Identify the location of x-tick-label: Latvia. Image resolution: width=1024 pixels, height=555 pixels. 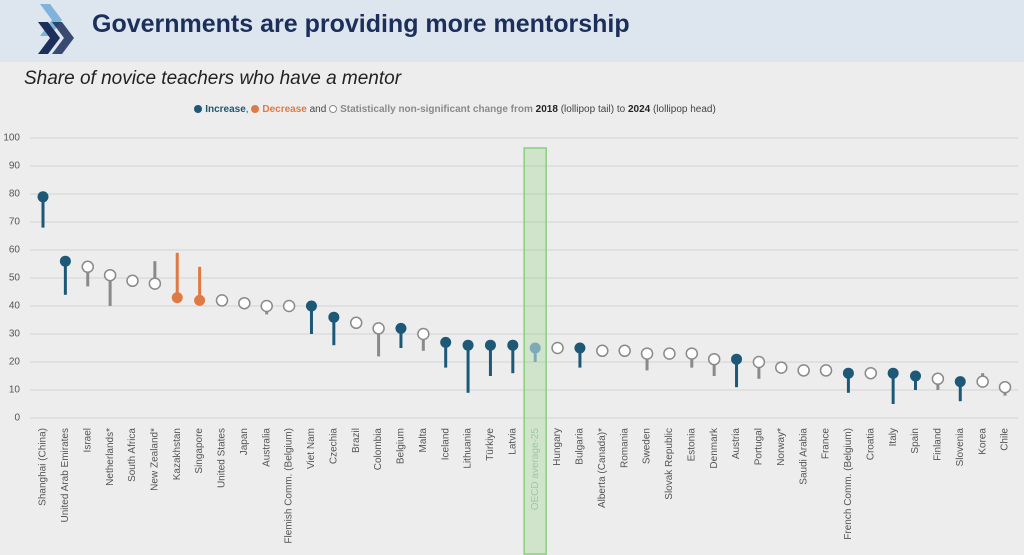
(512, 441).